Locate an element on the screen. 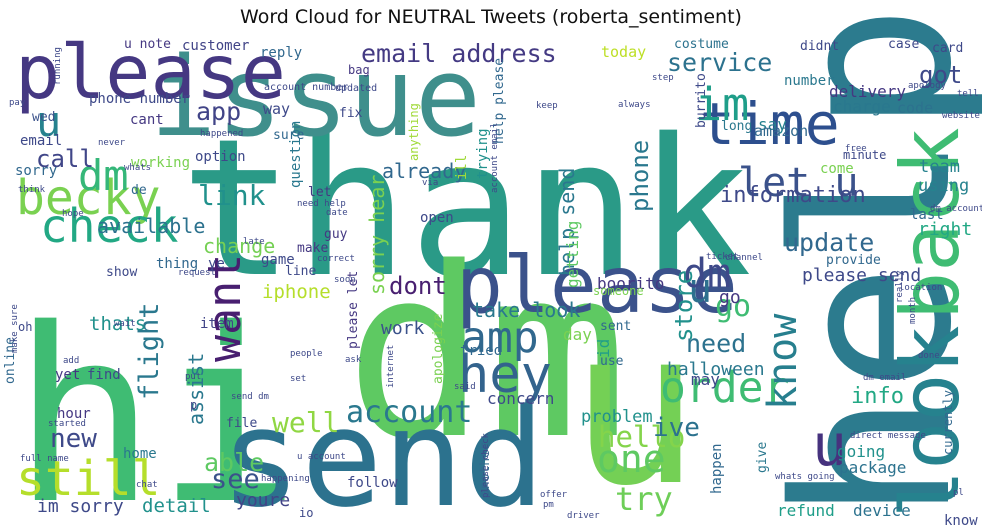  word-well: well is located at coordinates (305, 422).